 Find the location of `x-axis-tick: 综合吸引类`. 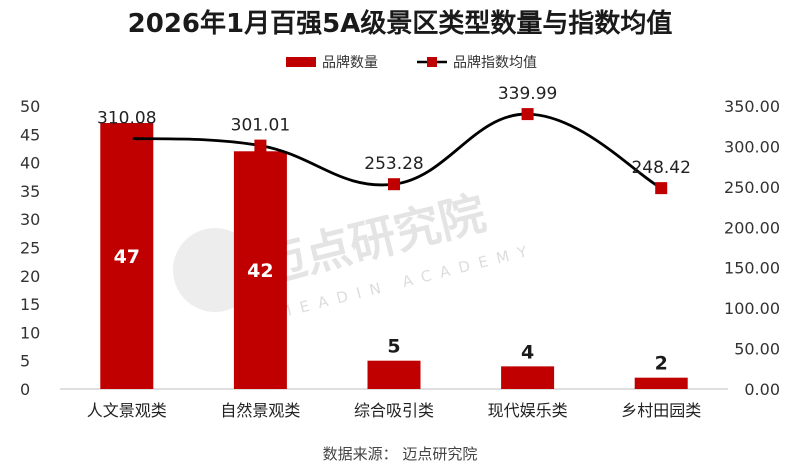

x-axis-tick: 综合吸引类 is located at coordinates (394, 410).